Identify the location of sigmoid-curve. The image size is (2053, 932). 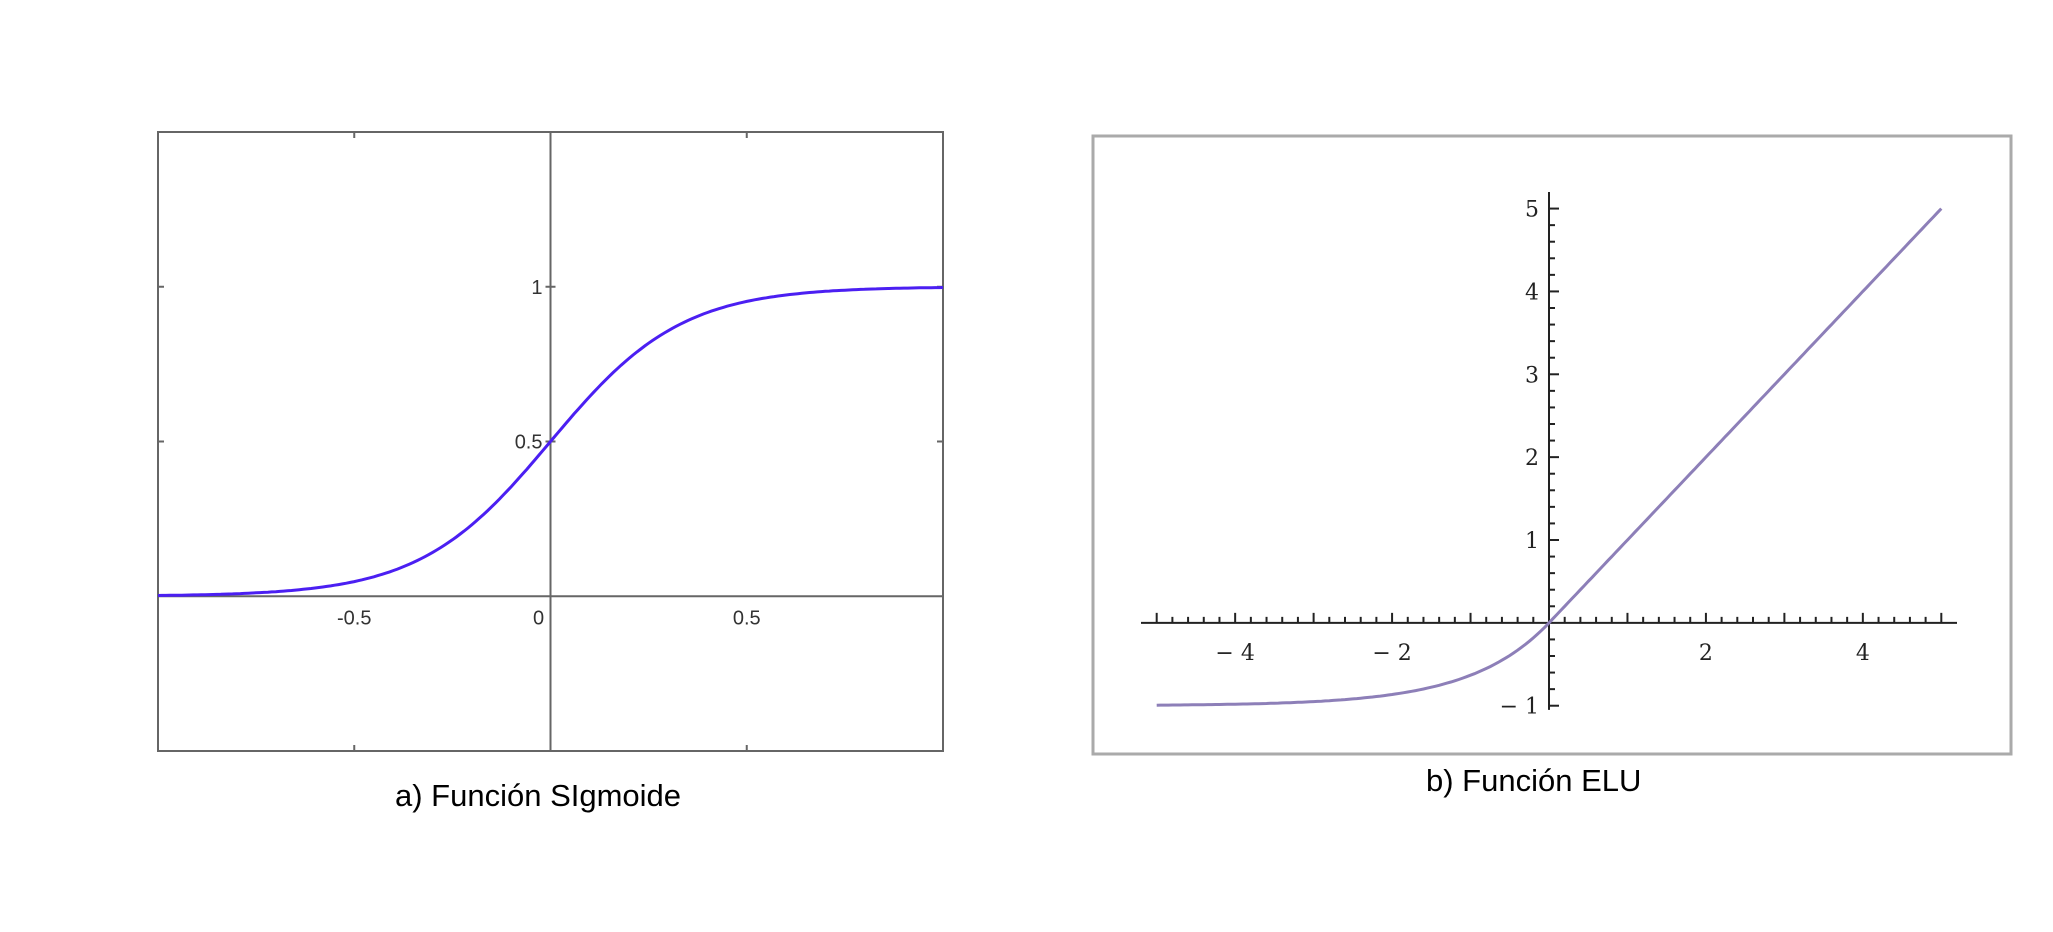
(550, 441).